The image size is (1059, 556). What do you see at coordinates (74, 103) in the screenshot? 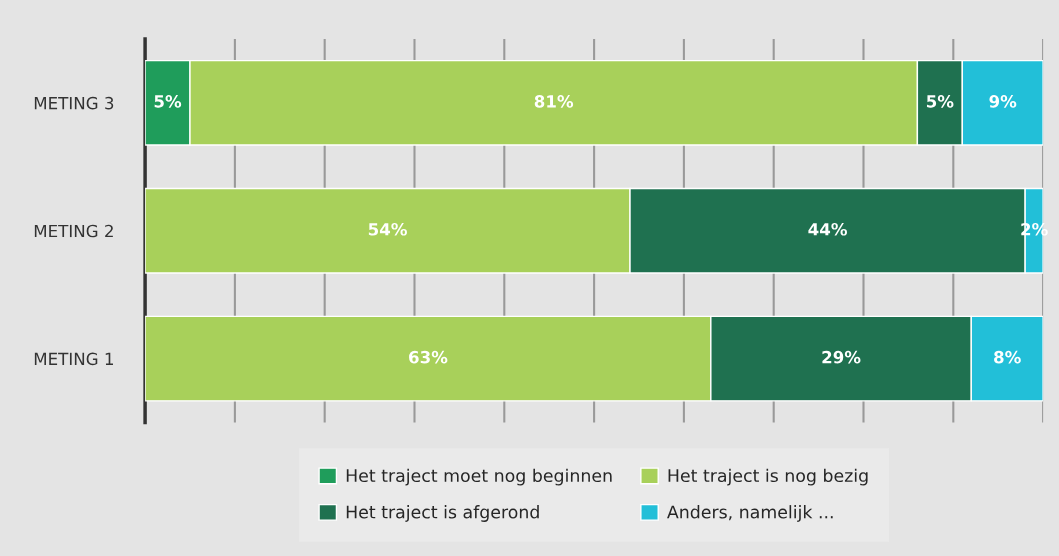
I see `y-tick-label: METING 3` at bounding box center [74, 103].